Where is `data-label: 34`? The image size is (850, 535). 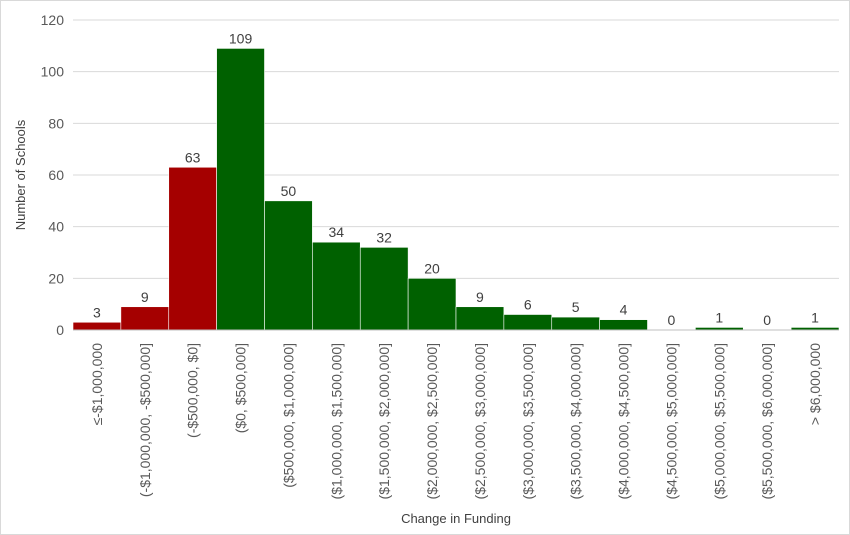
data-label: 34 is located at coordinates (337, 232).